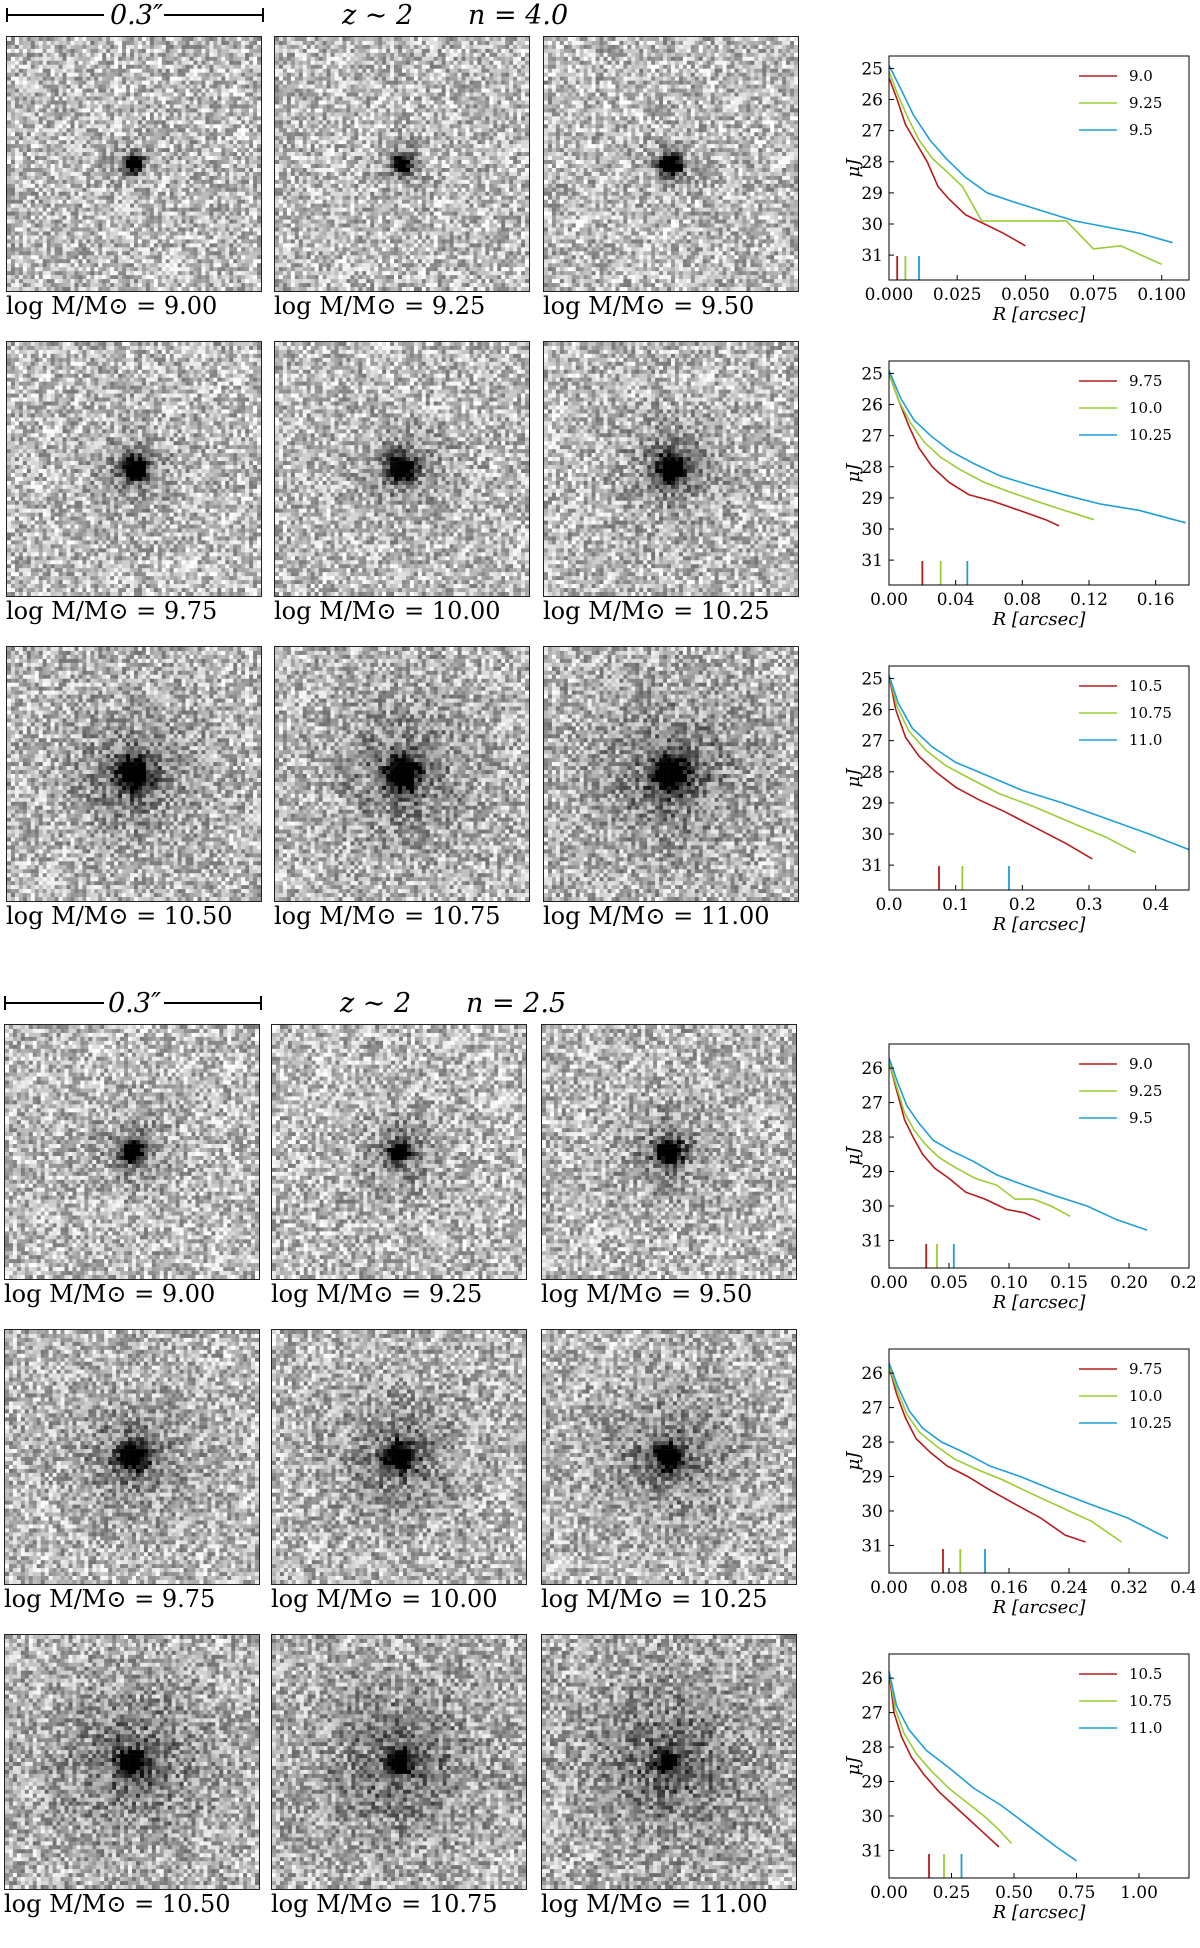  What do you see at coordinates (872, 374) in the screenshot?
I see `y-tick-label: 25` at bounding box center [872, 374].